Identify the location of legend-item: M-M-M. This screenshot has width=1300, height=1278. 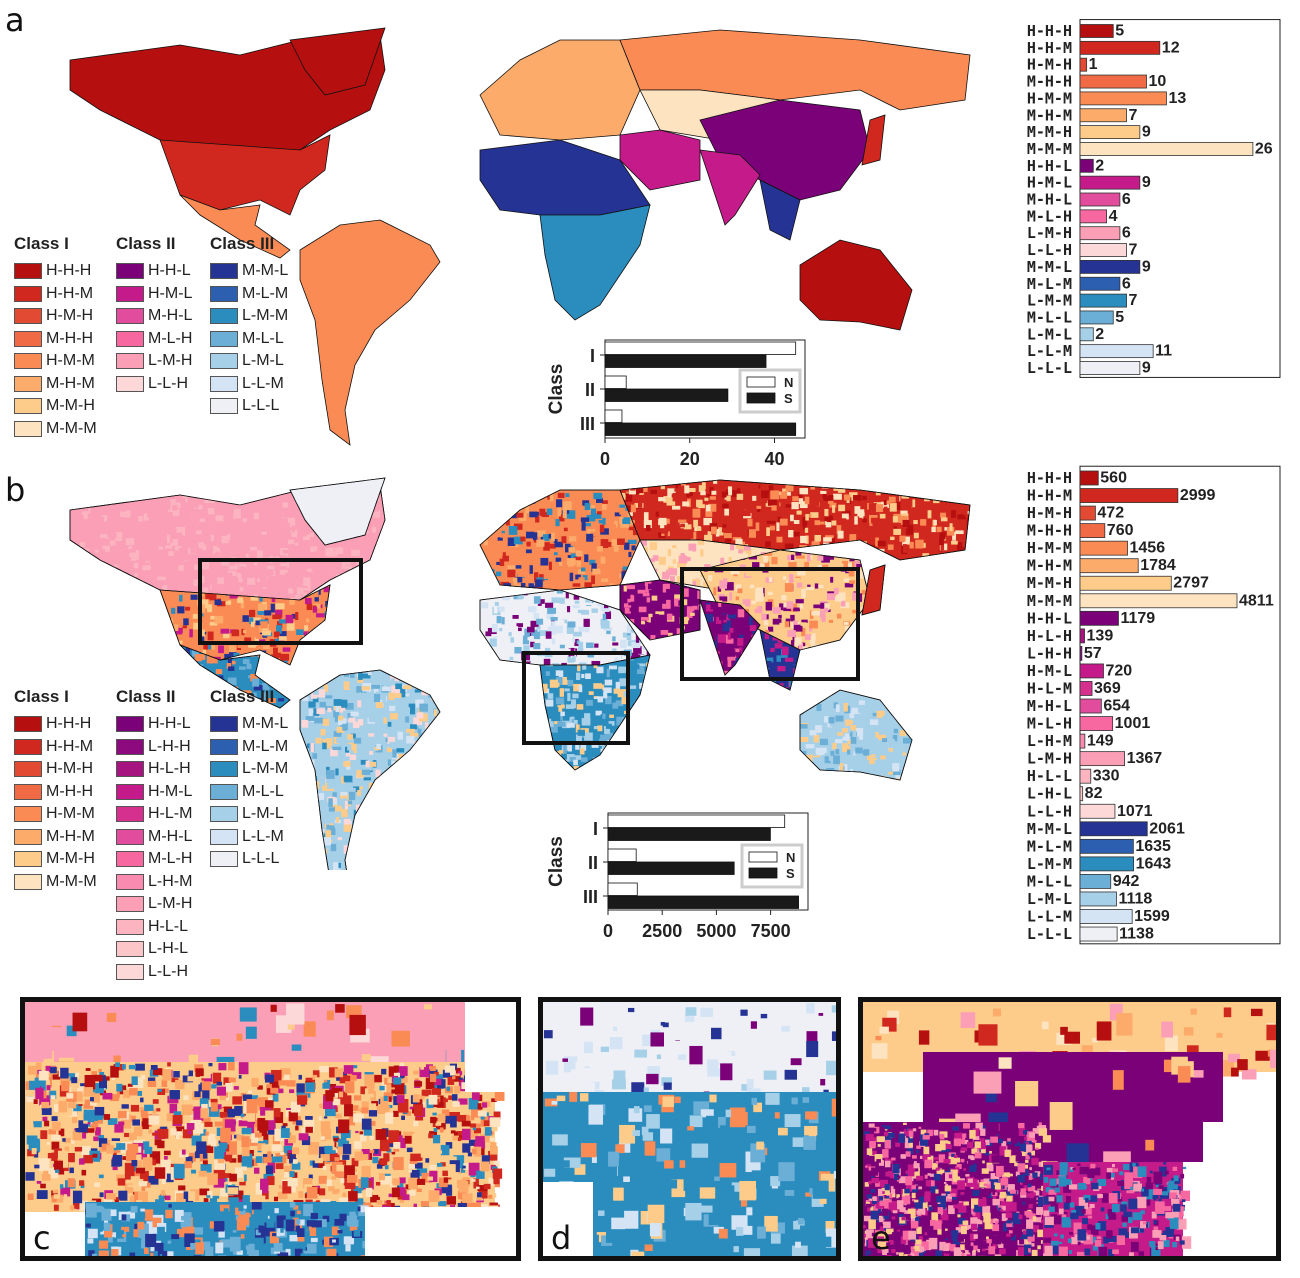
(62, 882).